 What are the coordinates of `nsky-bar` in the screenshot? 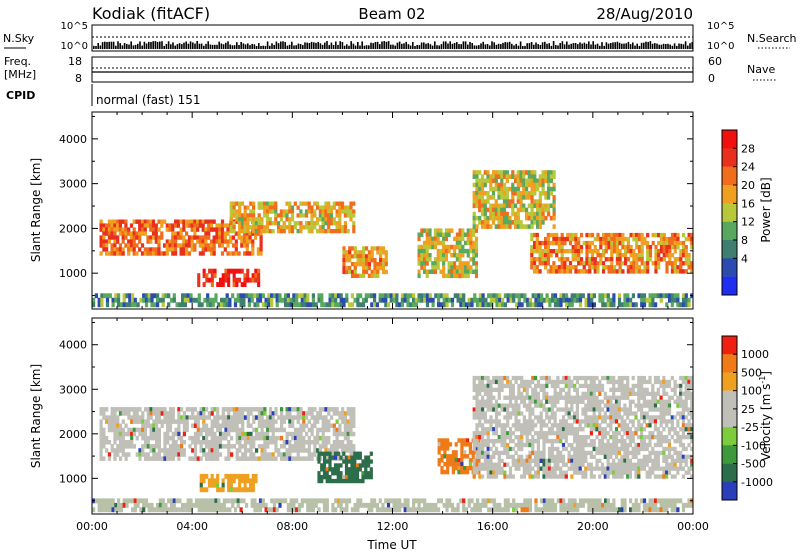 It's located at (190, 45).